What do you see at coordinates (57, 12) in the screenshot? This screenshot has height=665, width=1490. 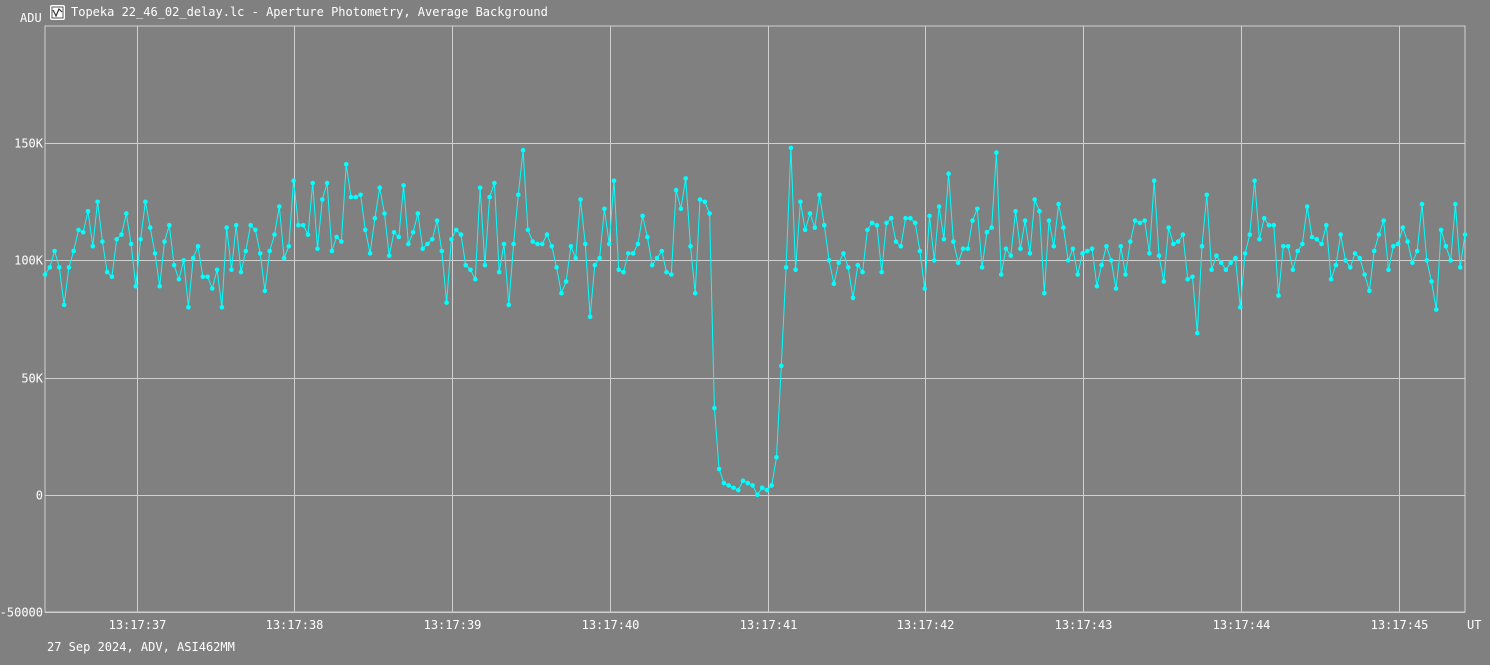 I see `chart-app-icon` at bounding box center [57, 12].